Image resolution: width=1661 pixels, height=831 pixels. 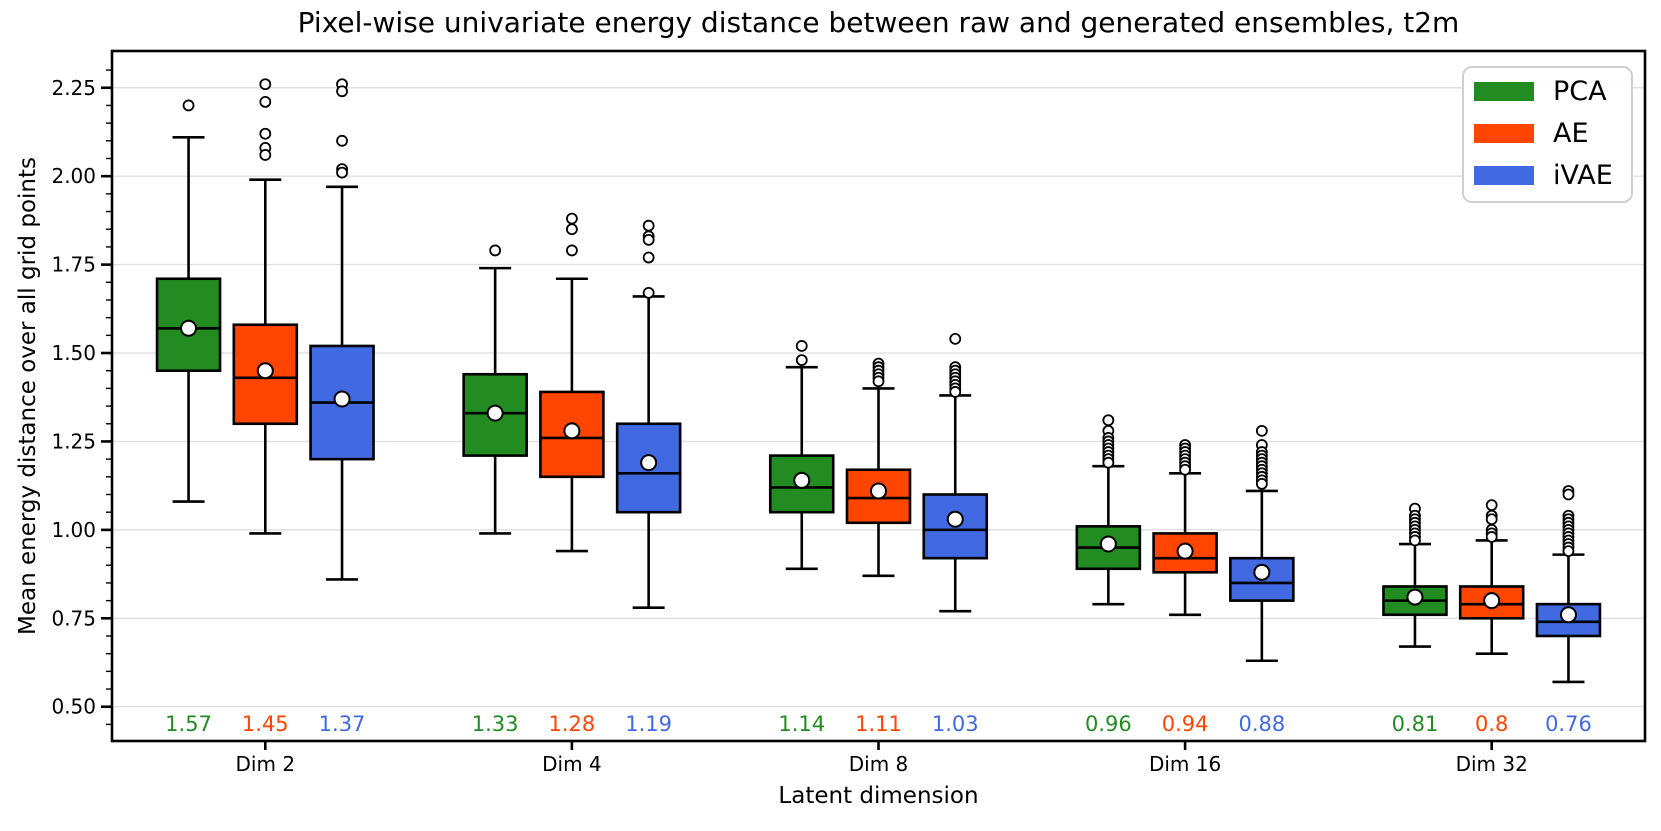 What do you see at coordinates (1491, 724) in the screenshot?
I see `mean-value-label: 0.8` at bounding box center [1491, 724].